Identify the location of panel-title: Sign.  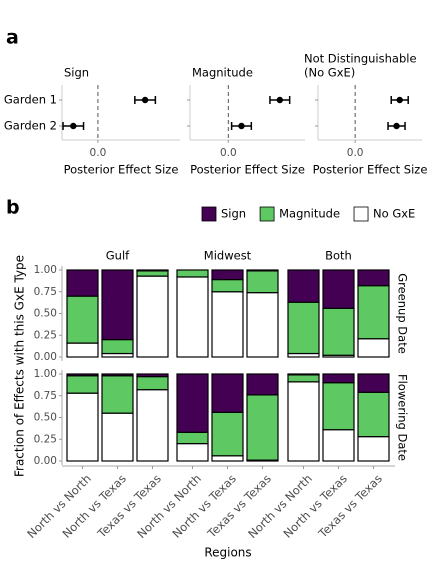
(76, 73).